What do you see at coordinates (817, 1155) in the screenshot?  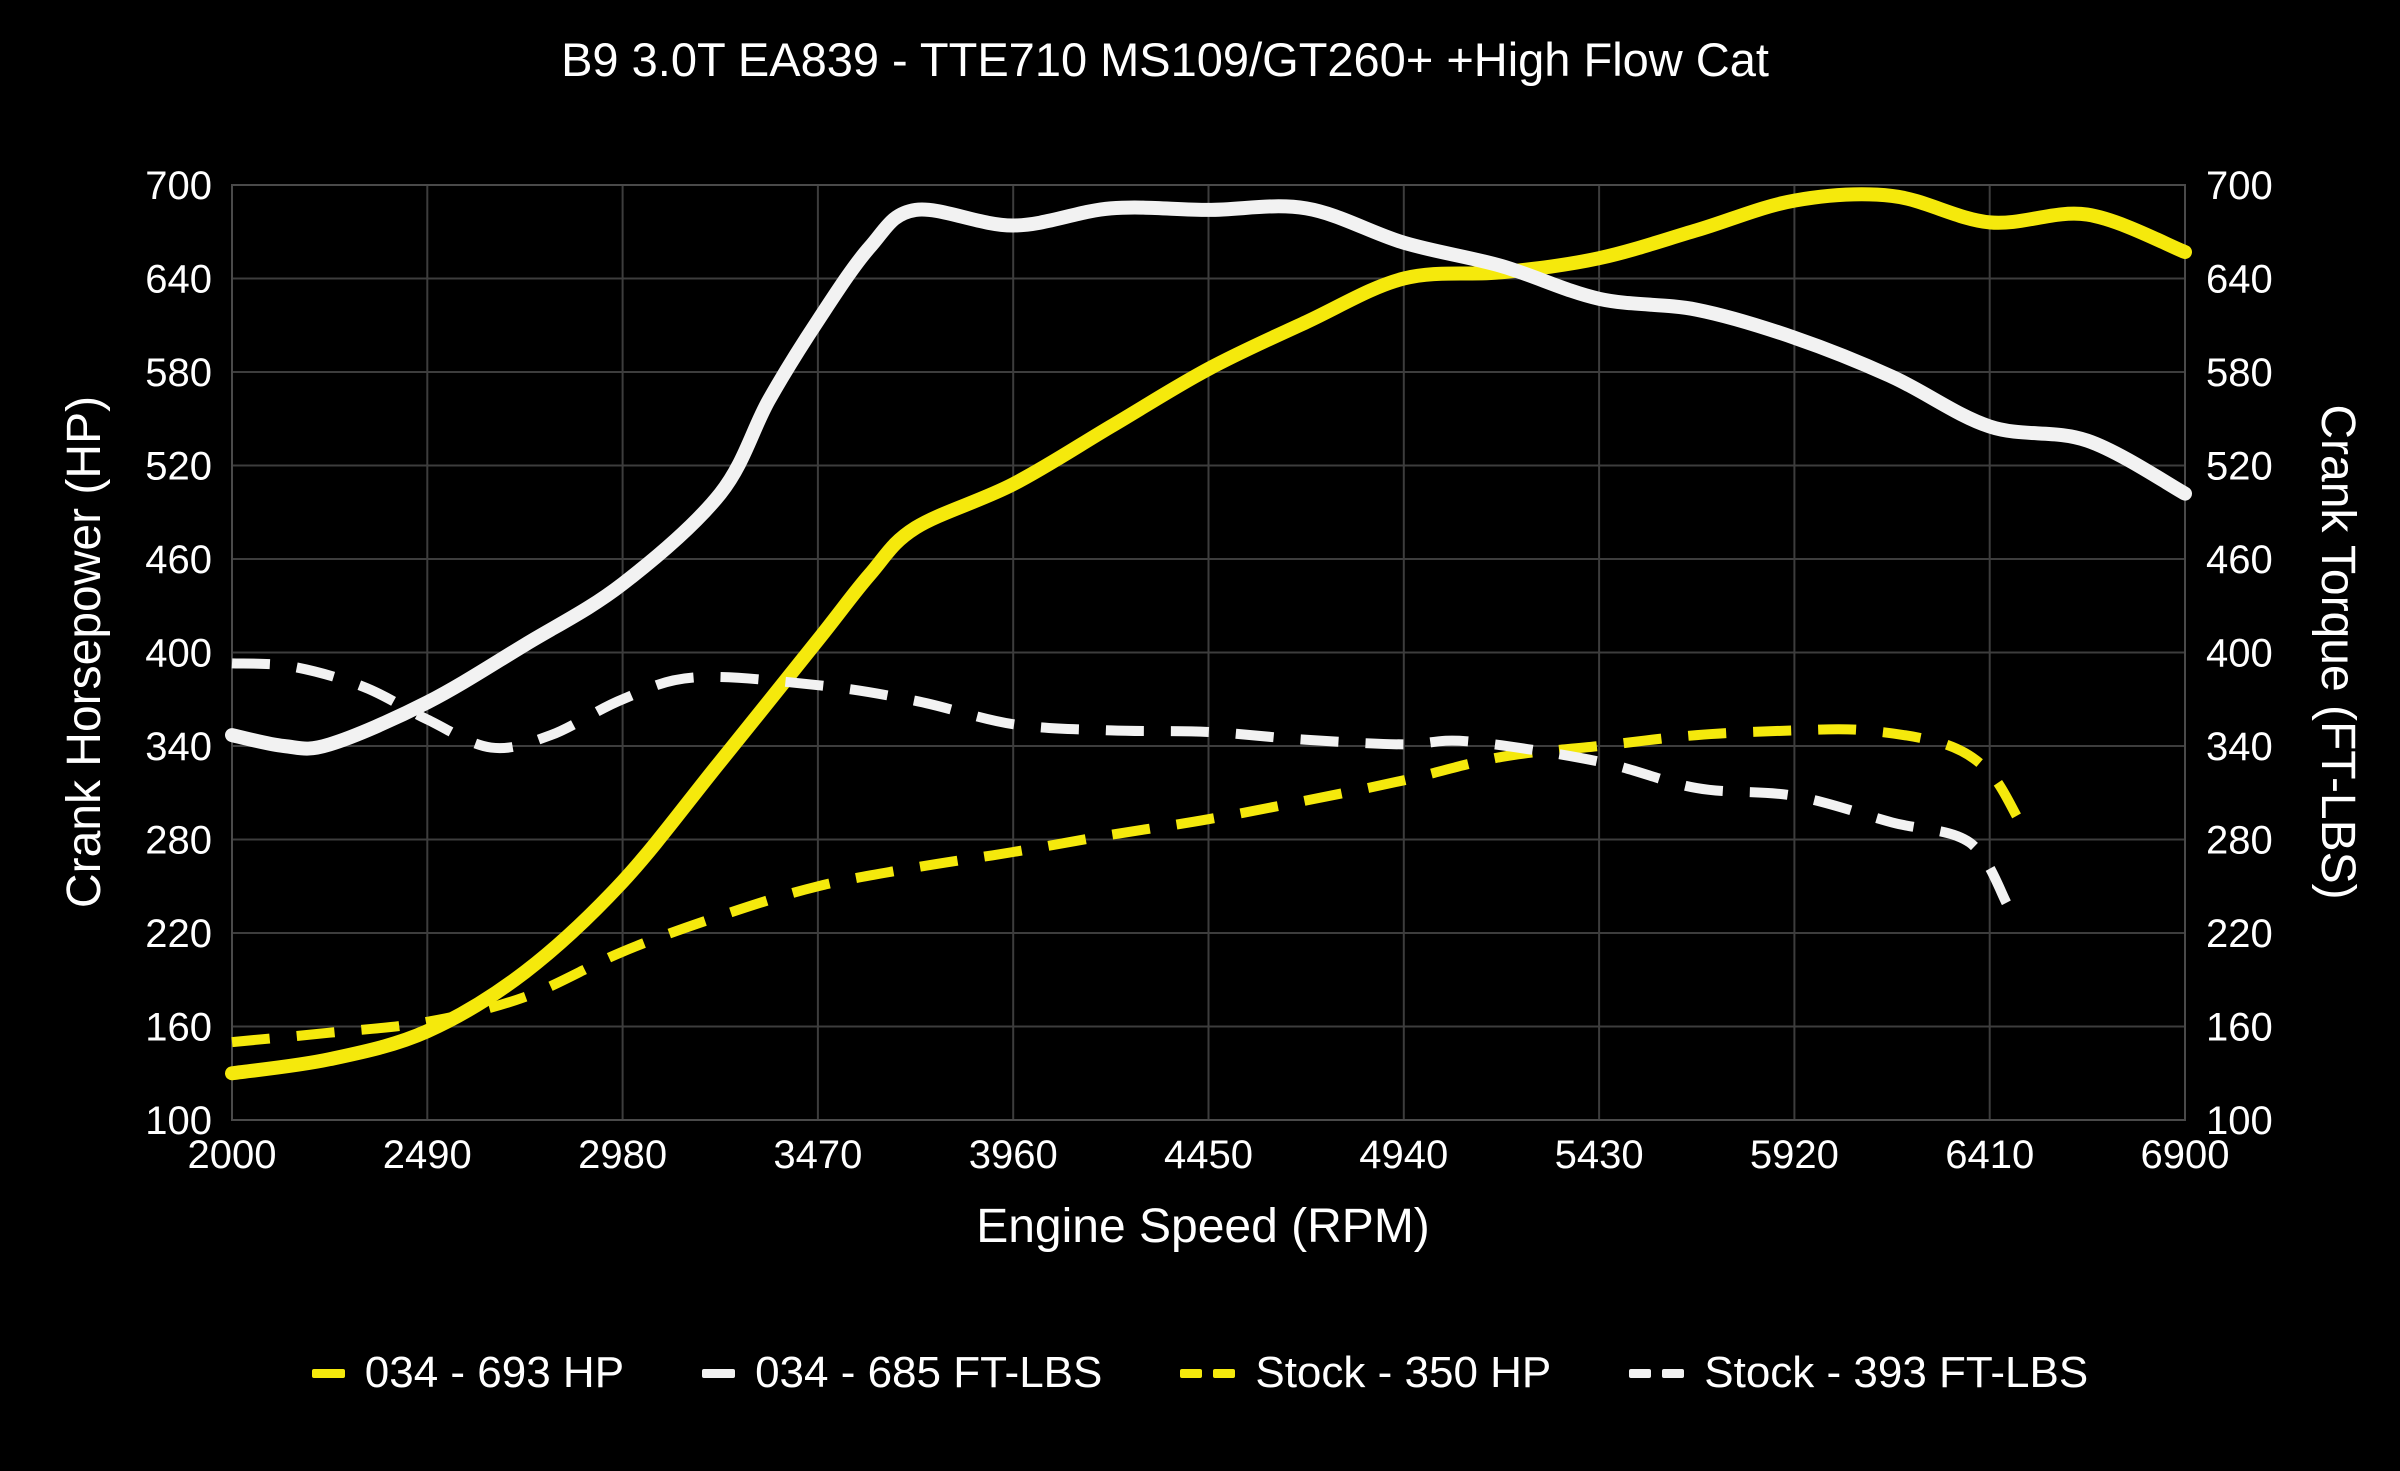 I see `x-tick-label: 3470` at bounding box center [817, 1155].